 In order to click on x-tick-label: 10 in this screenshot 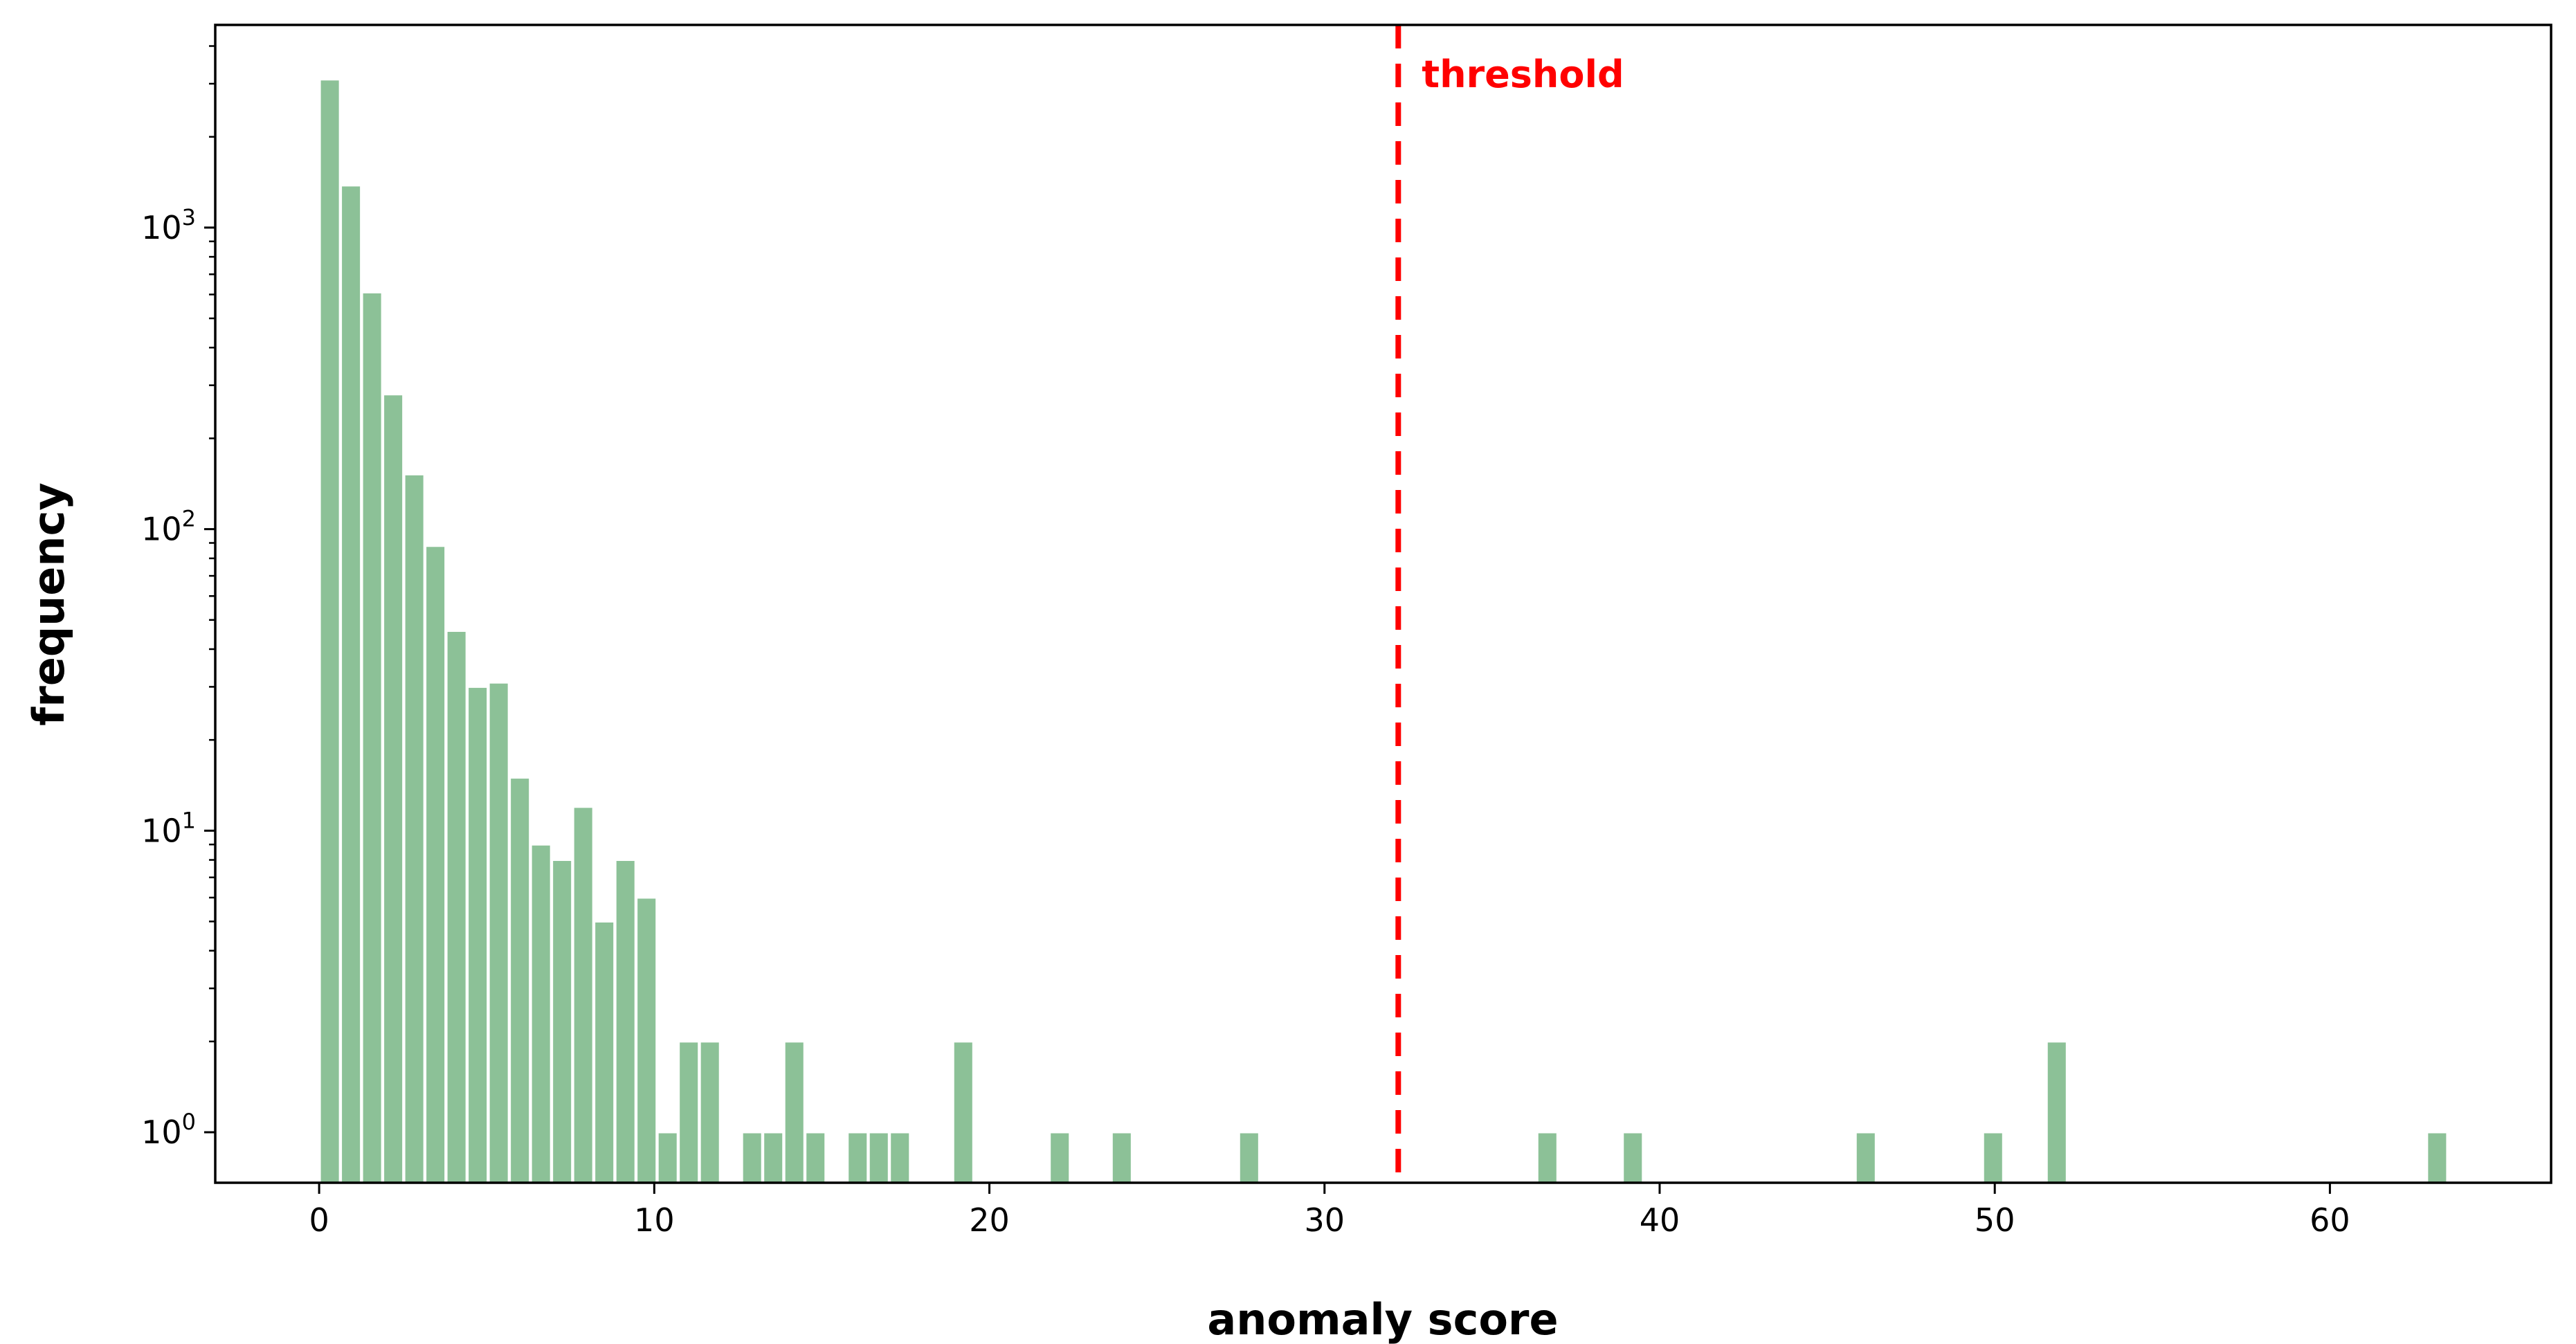, I will do `click(654, 1220)`.